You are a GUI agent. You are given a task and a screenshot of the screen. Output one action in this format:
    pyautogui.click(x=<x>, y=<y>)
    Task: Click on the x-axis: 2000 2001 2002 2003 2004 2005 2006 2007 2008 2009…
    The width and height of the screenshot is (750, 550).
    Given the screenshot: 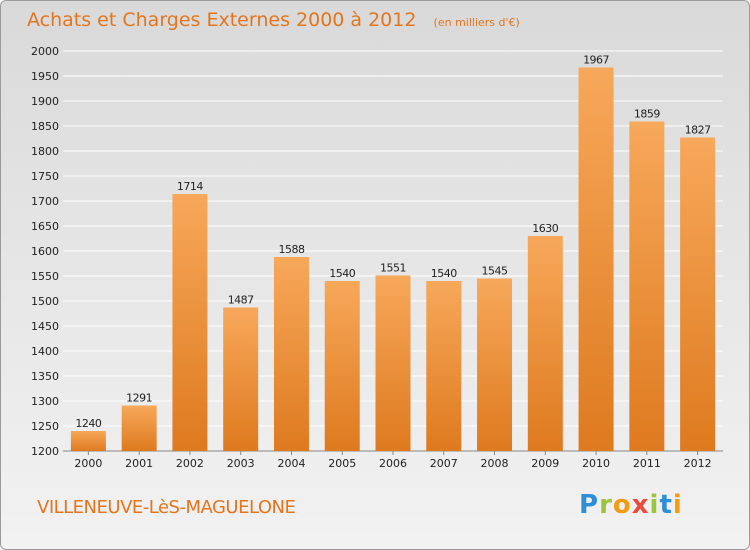 What is the action you would take?
    pyautogui.click(x=393, y=460)
    